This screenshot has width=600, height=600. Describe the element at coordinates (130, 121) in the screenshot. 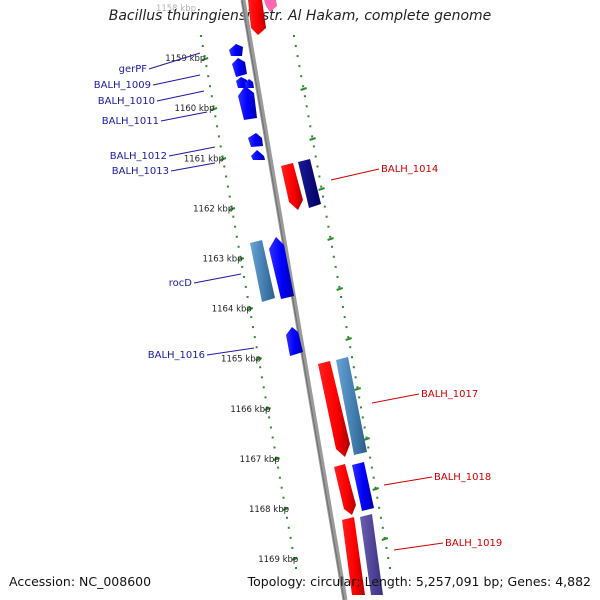

I see `gene-label: BALH_1011` at that location.